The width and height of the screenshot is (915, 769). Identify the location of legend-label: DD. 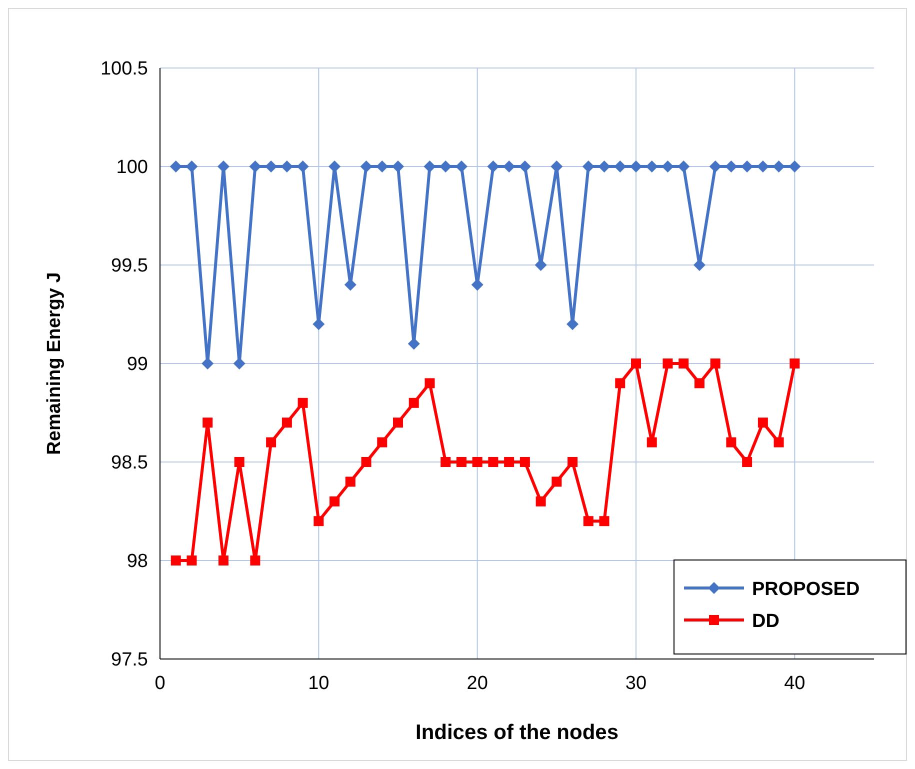
(766, 621).